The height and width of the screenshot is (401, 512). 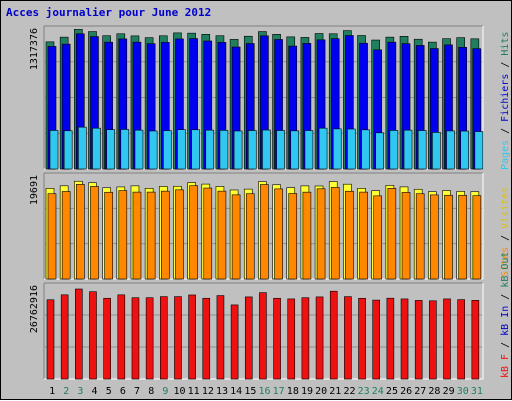 What do you see at coordinates (463, 391) in the screenshot?
I see `x-tick-label-30: 30` at bounding box center [463, 391].